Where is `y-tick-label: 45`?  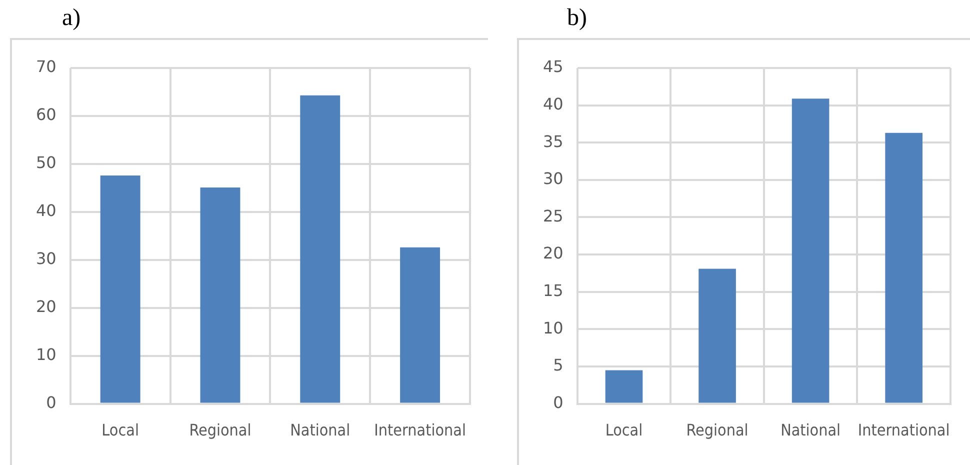 y-tick-label: 45 is located at coordinates (553, 66).